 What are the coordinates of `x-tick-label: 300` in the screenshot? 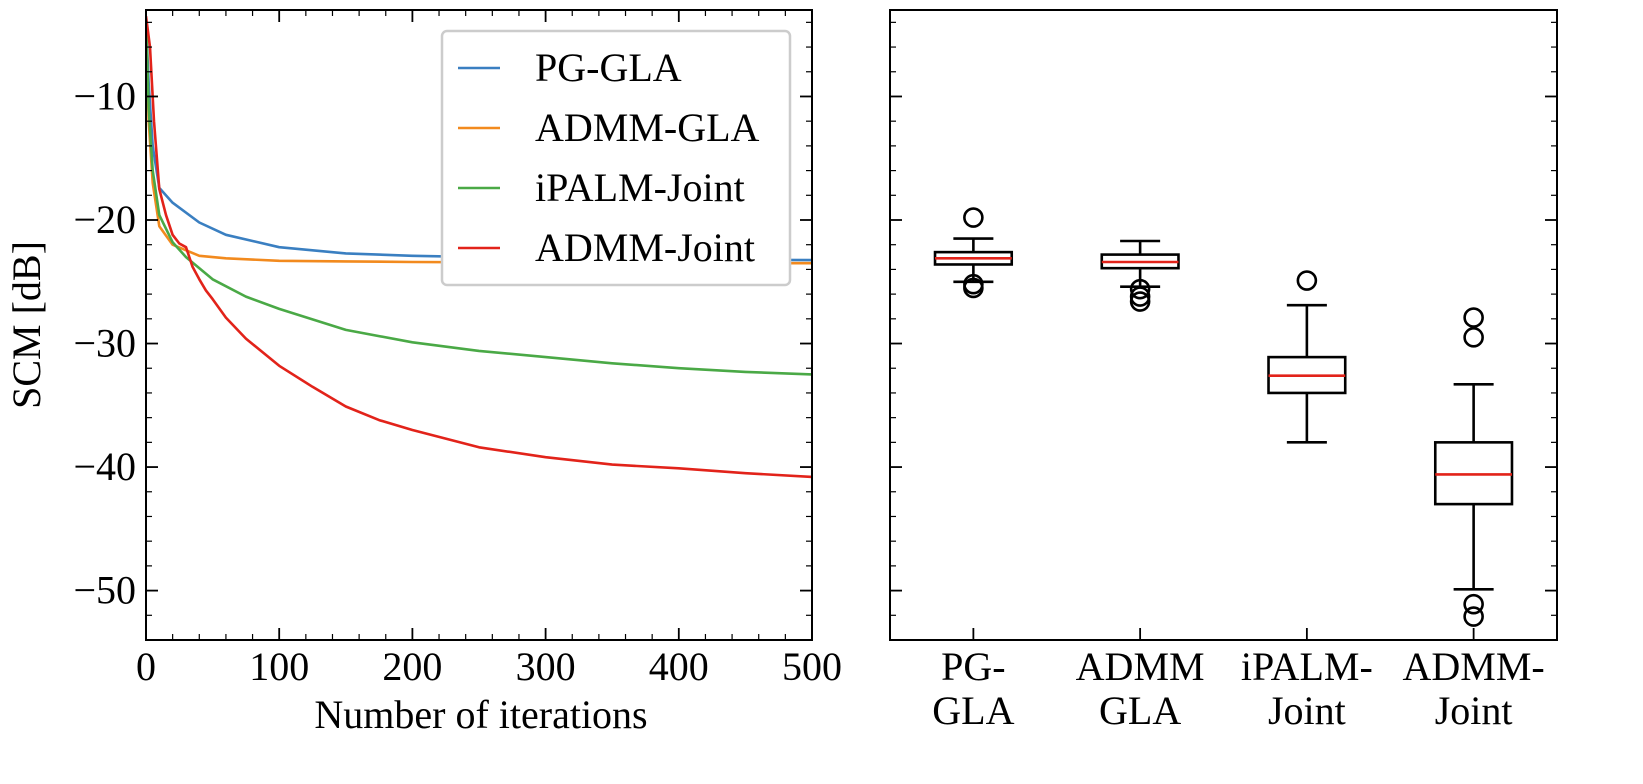 It's located at (546, 666).